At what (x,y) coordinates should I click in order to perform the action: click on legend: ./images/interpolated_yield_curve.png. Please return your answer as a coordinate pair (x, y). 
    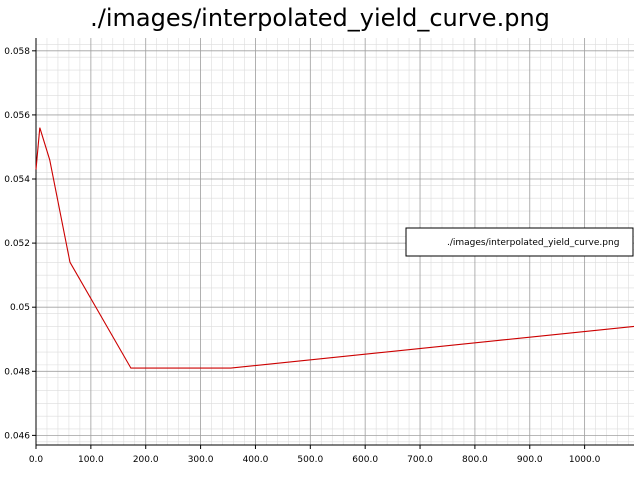
    Looking at the image, I should click on (519, 242).